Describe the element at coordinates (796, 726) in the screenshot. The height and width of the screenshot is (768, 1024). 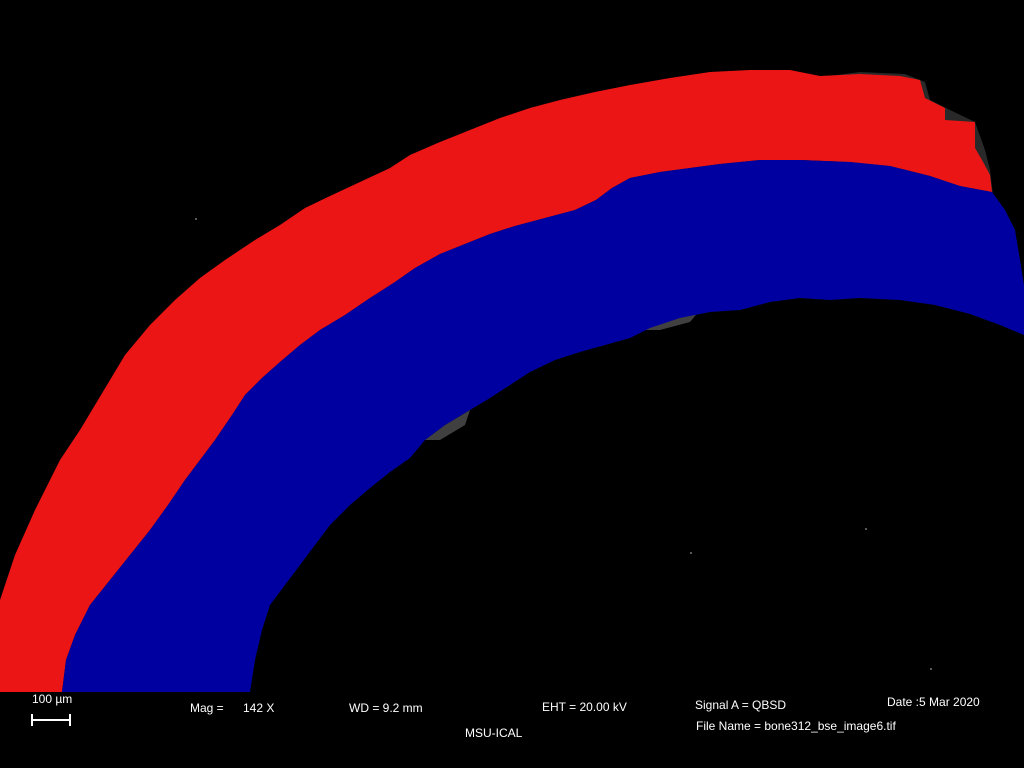
I see `file-name: File Name = bone312_bse_image6.tif` at that location.